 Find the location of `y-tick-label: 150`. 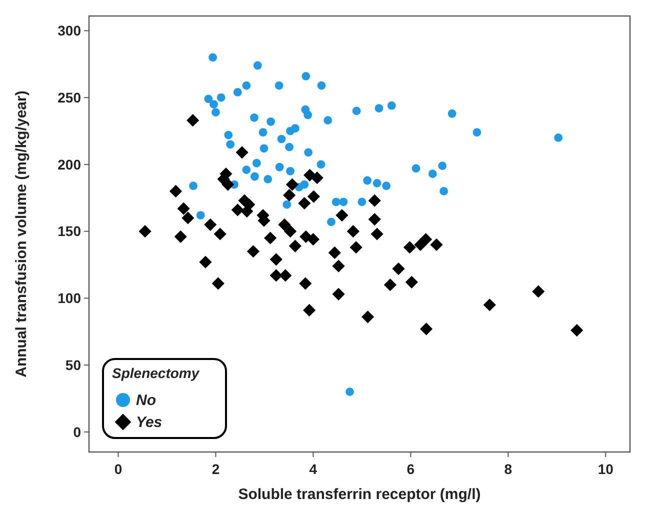

y-tick-label: 150 is located at coordinates (70, 231).